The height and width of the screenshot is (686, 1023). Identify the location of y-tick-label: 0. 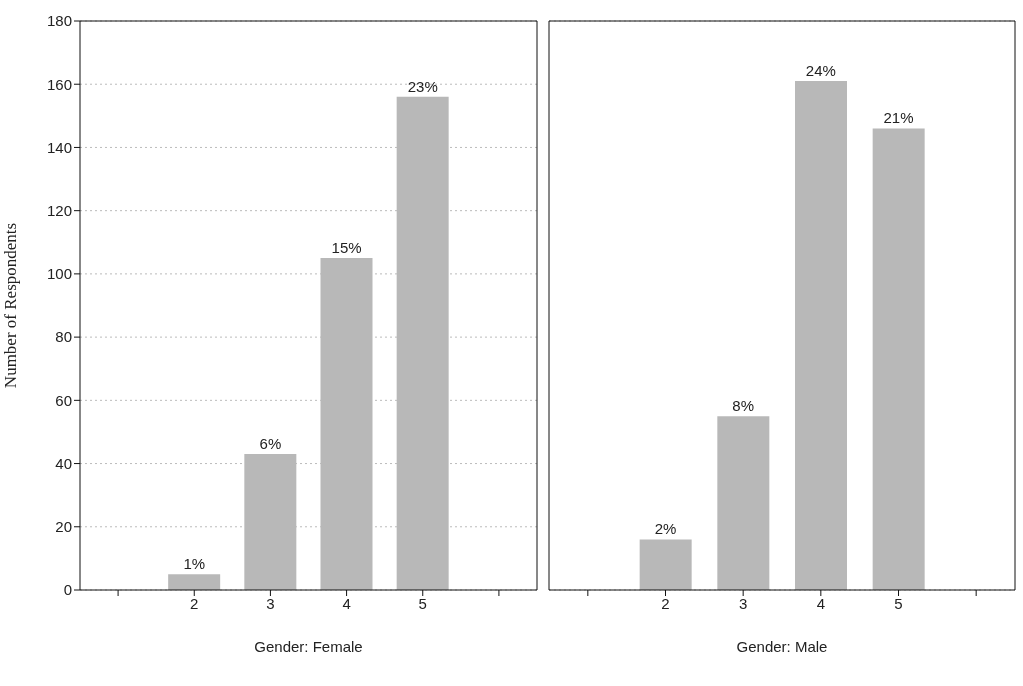
(67, 590).